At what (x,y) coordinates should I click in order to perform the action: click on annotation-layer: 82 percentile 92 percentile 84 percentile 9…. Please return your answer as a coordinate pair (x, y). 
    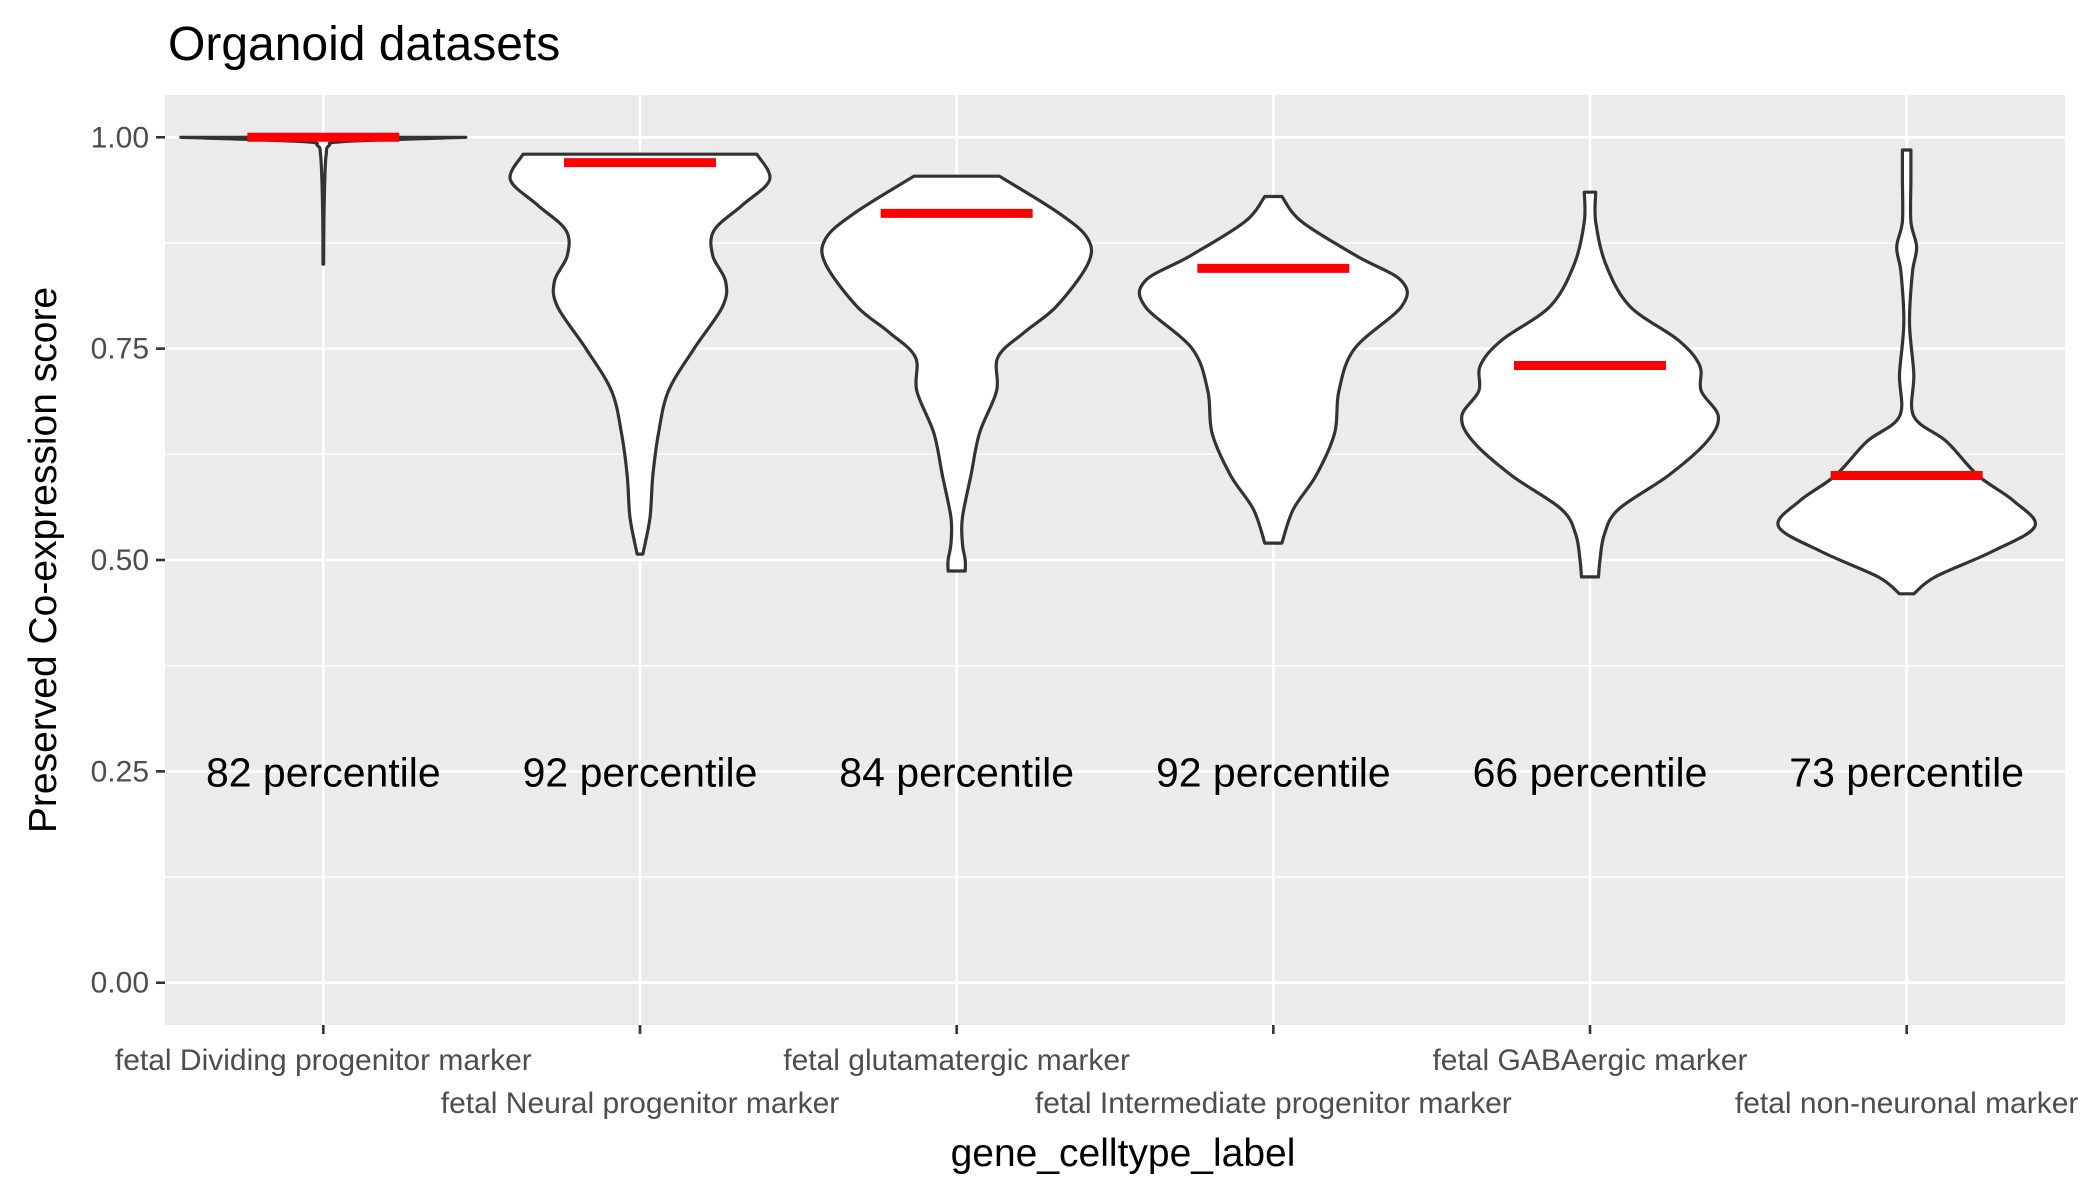
    Looking at the image, I should click on (1115, 772).